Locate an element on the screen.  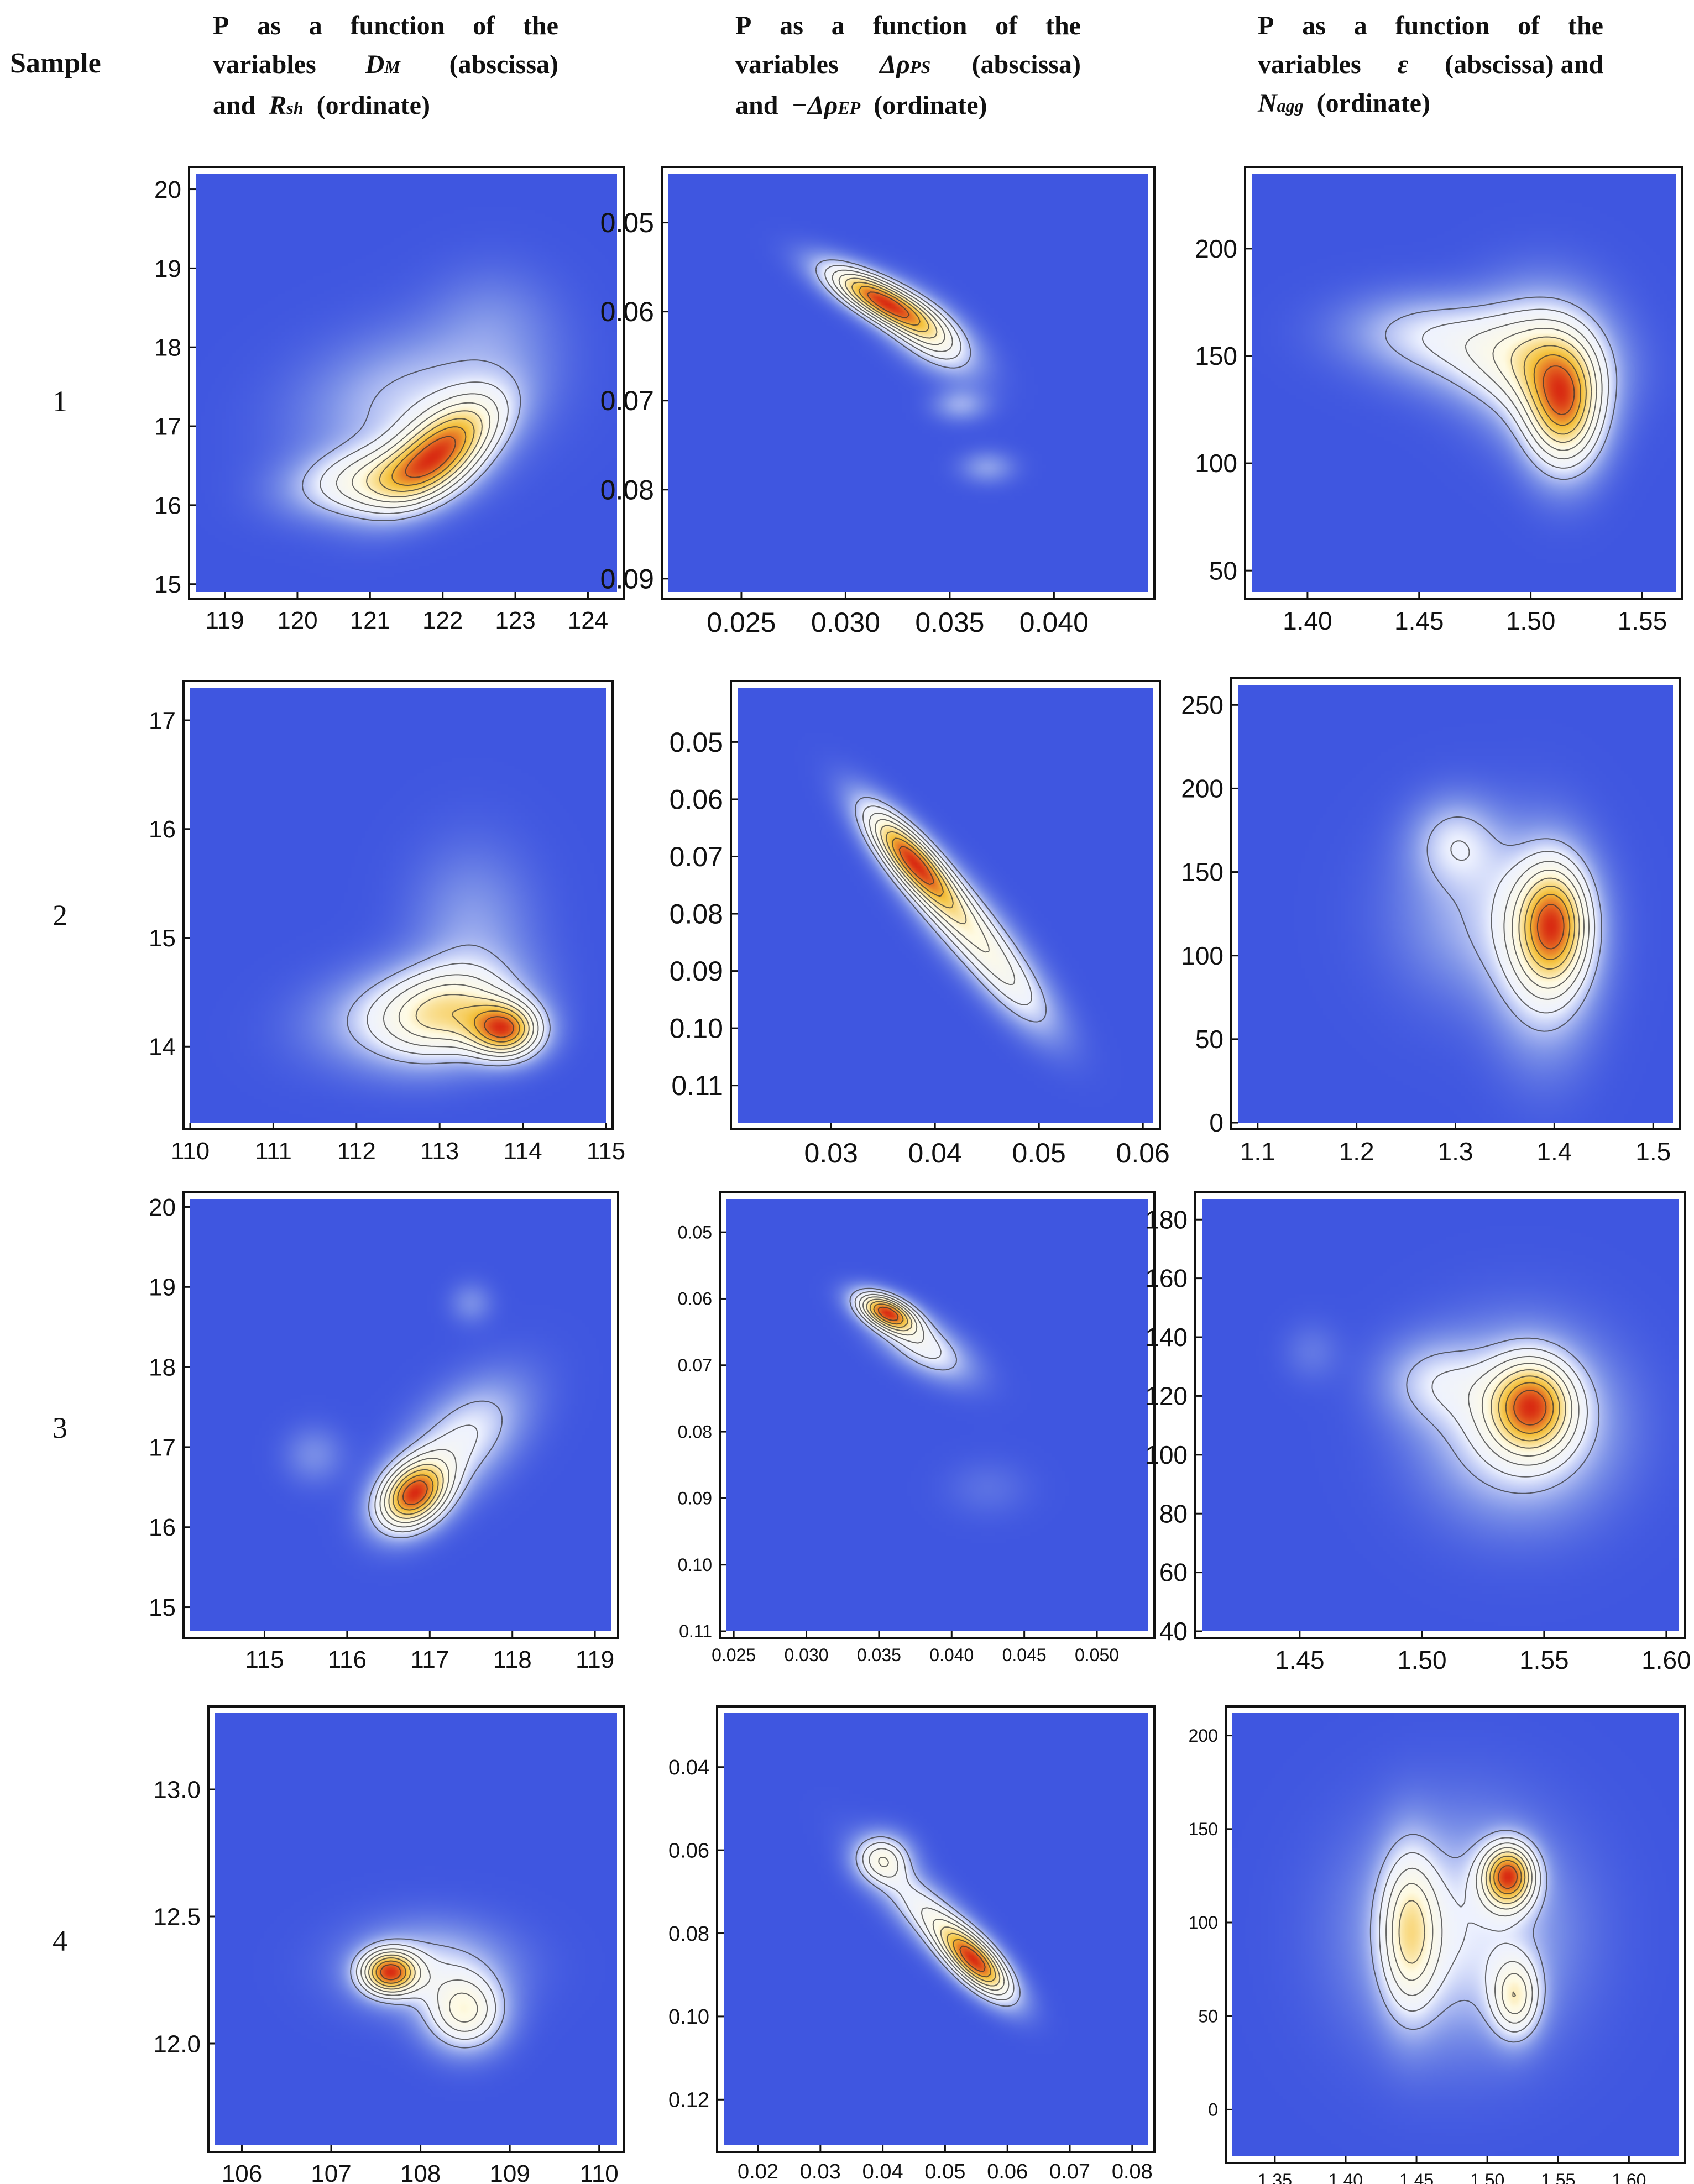
x-tick-label: 111 is located at coordinates (273, 1151).